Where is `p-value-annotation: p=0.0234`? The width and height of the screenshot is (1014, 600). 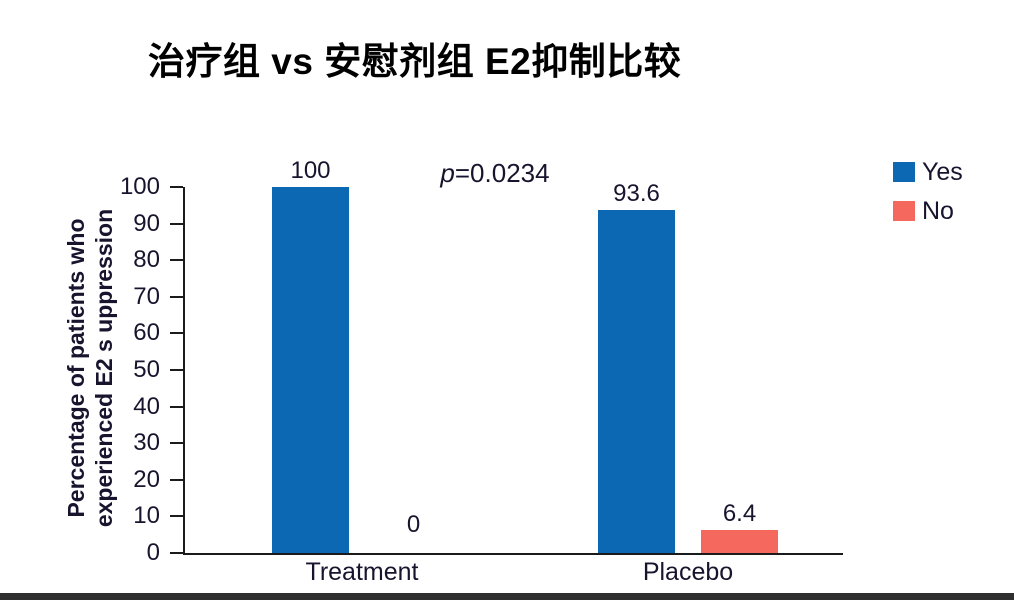
p-value-annotation: p=0.0234 is located at coordinates (495, 173).